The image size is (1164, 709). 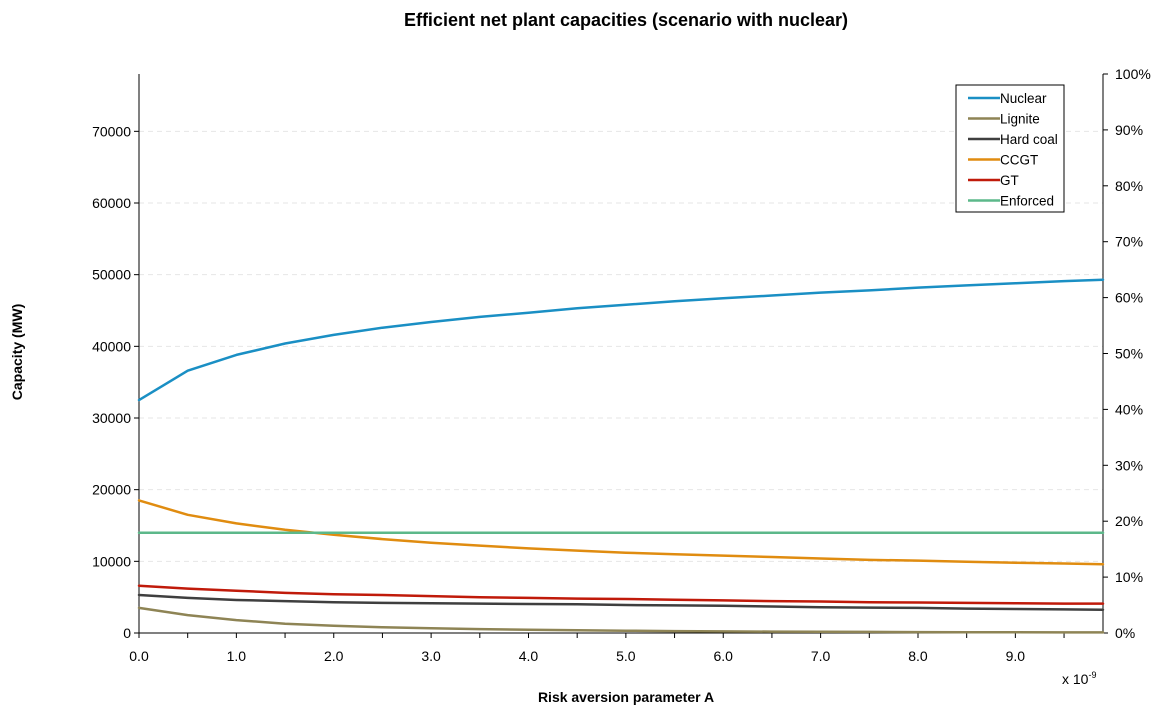 What do you see at coordinates (621, 340) in the screenshot?
I see `series-line-nuclear` at bounding box center [621, 340].